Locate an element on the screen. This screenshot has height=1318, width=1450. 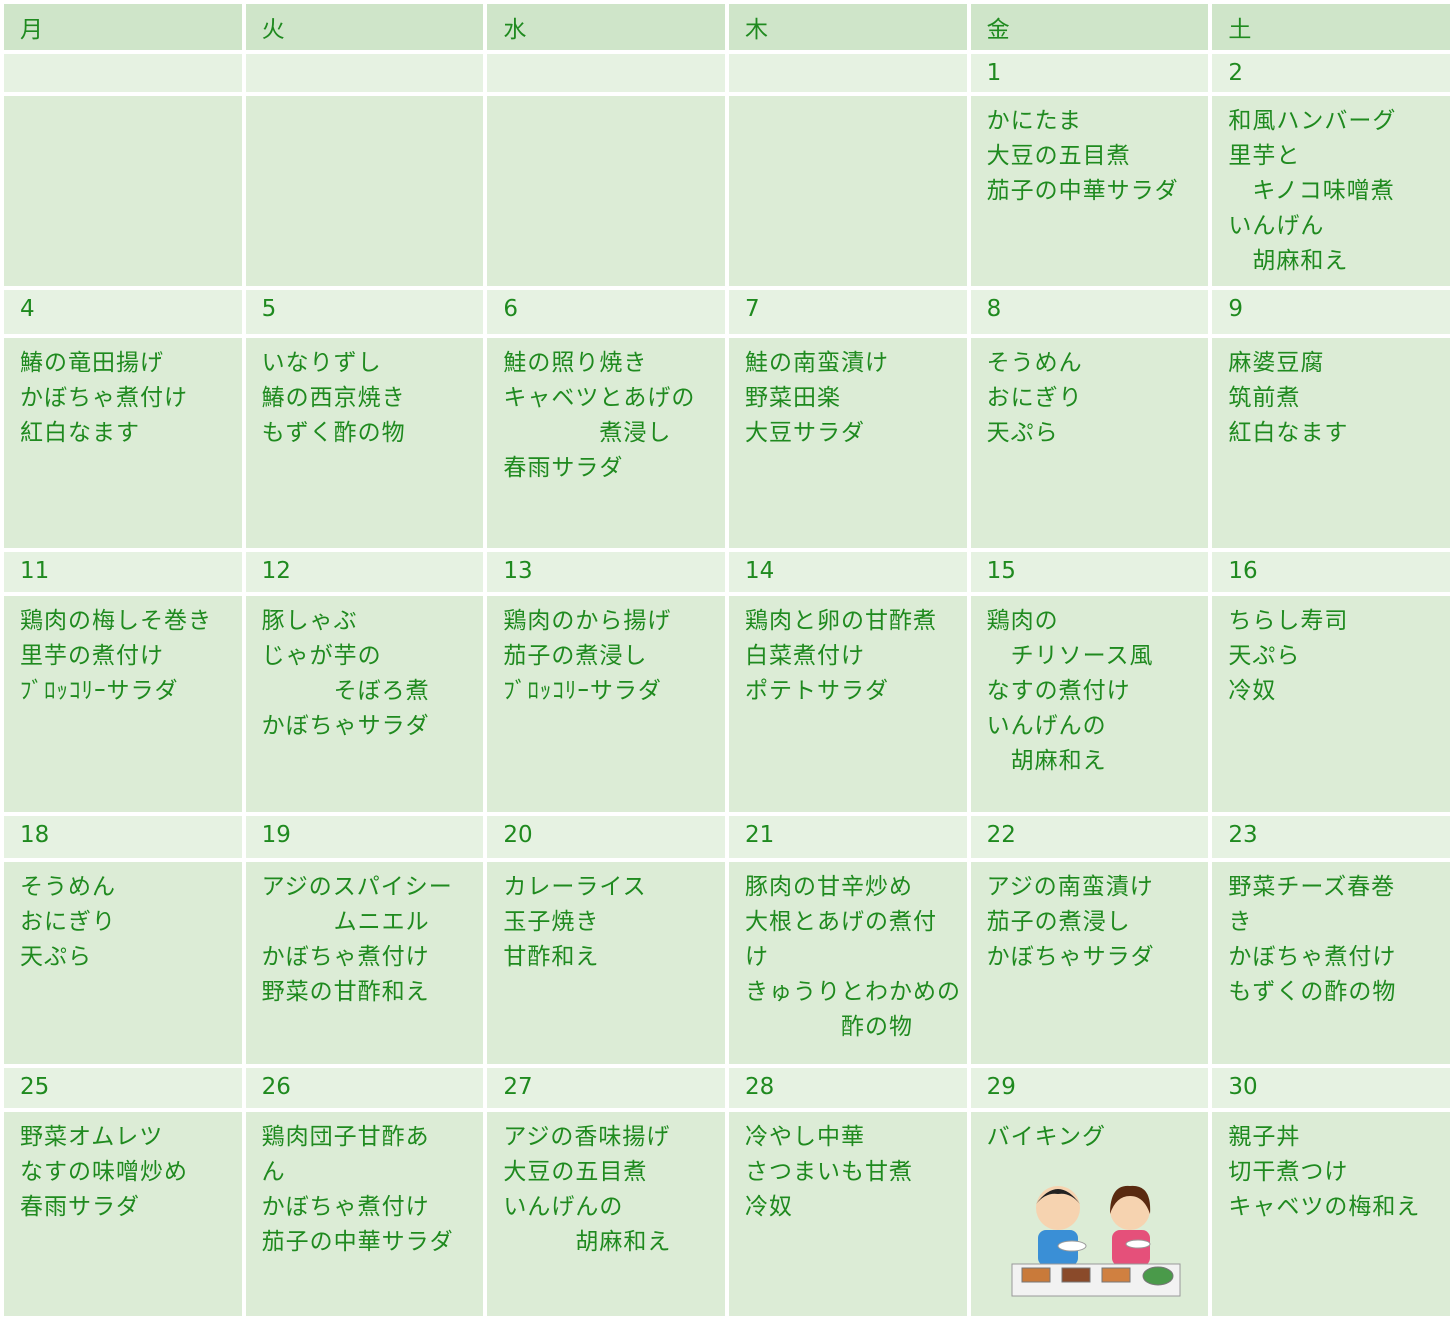
menu-item: き is located at coordinates (1240, 922).